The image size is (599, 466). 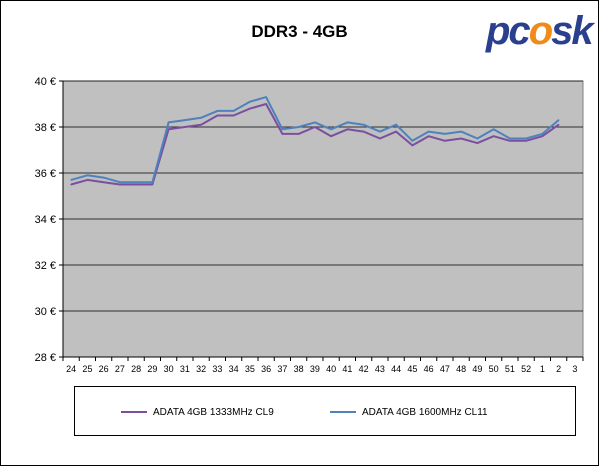 I want to click on x-tick-label: 42, so click(x=364, y=369).